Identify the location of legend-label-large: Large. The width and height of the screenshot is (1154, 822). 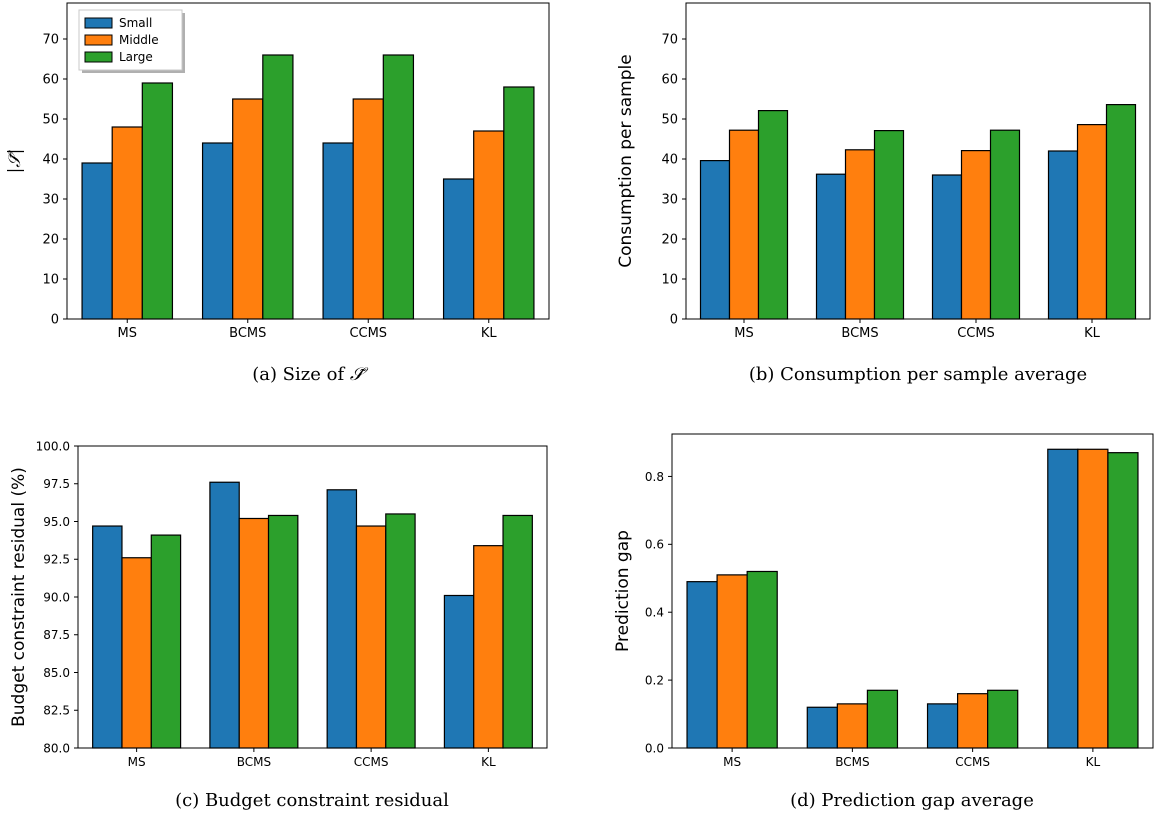
(136, 57).